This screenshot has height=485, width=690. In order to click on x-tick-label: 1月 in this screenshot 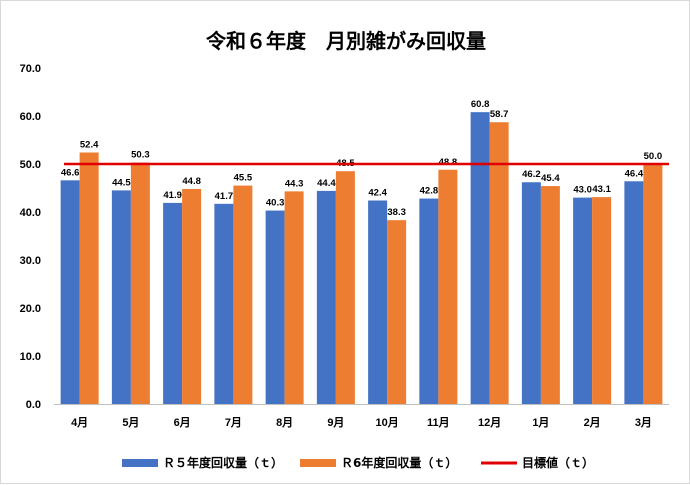, I will do `click(540, 422)`.